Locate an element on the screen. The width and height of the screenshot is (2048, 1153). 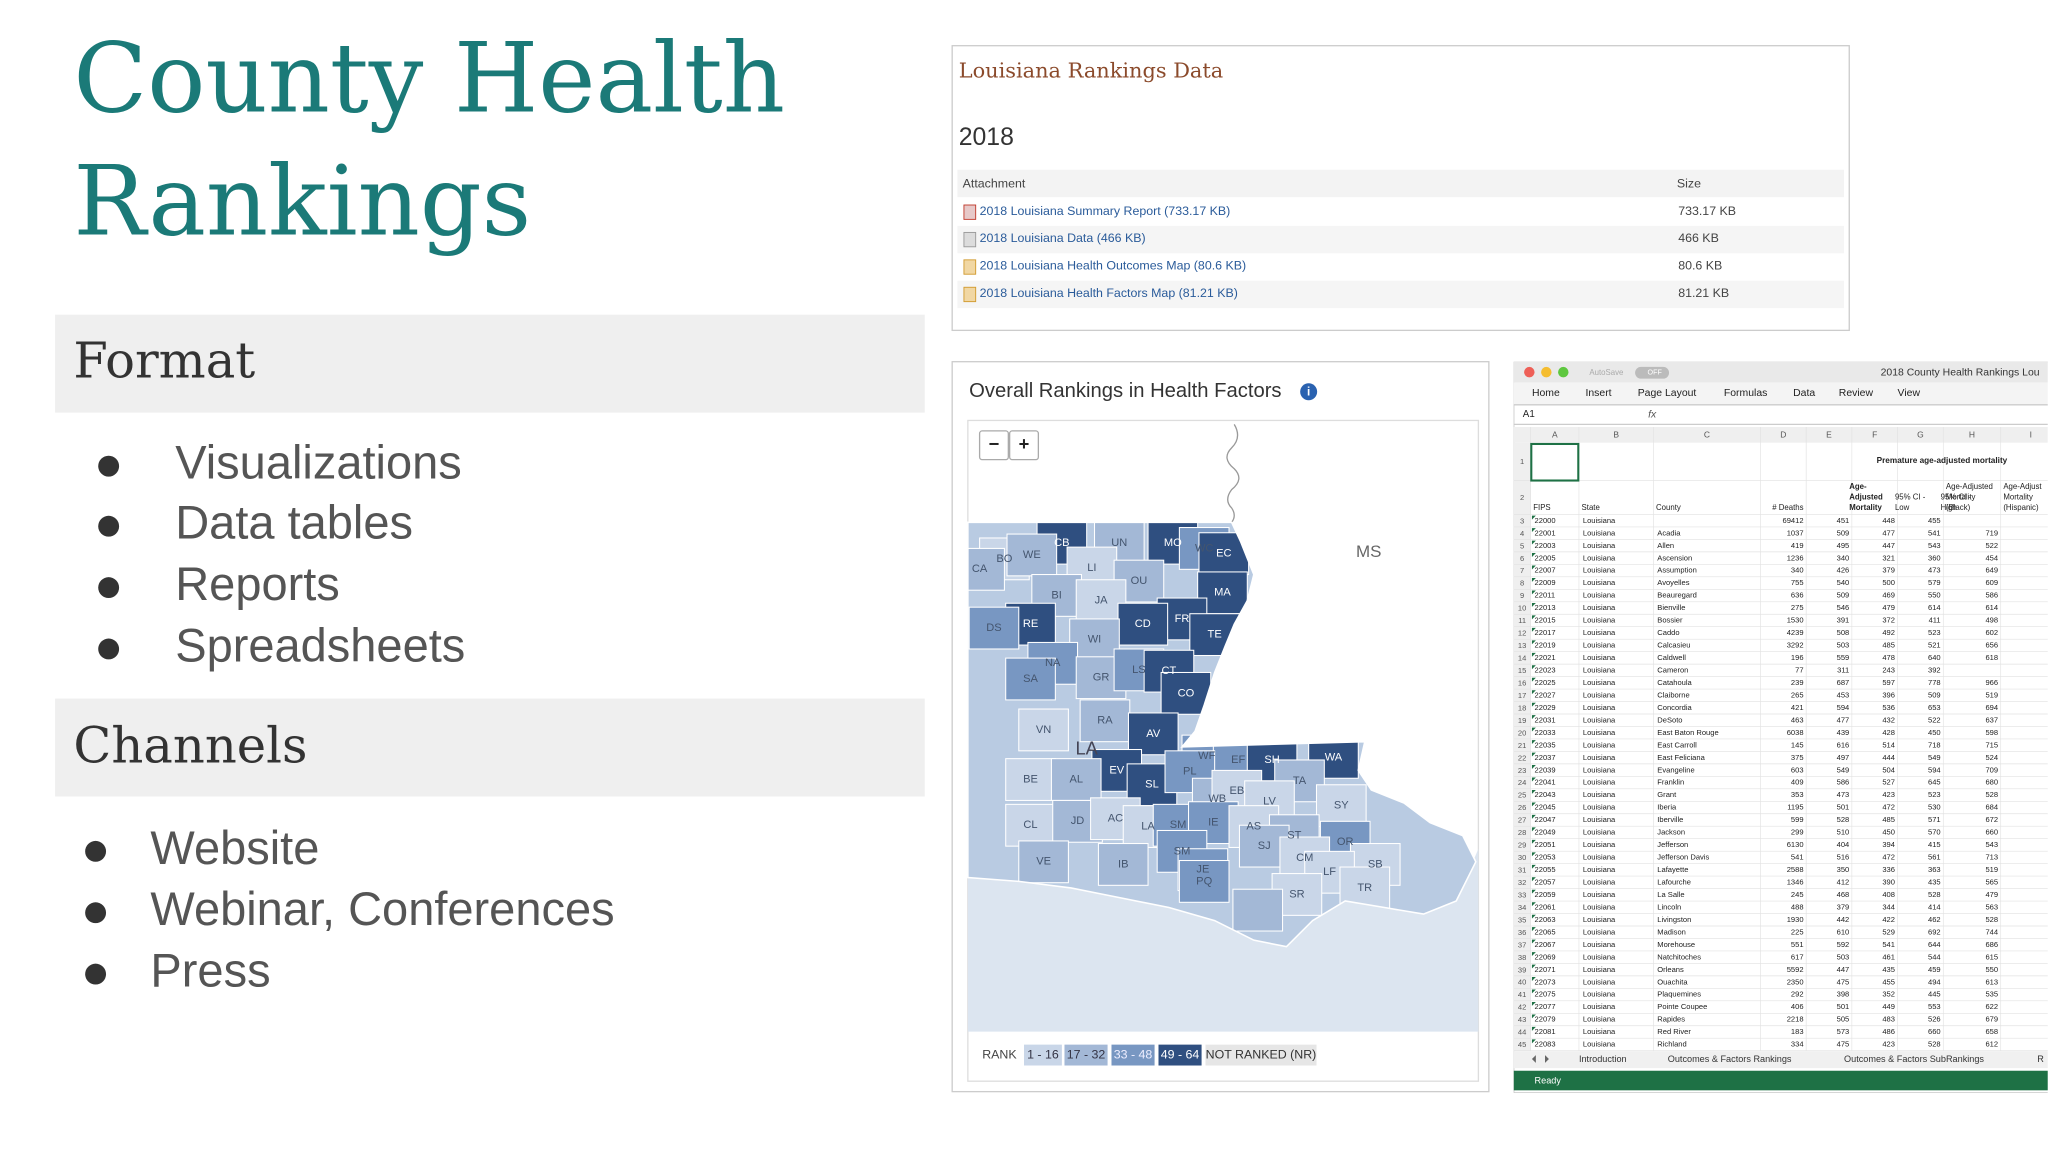
cell: 615 is located at coordinates (1991, 956).